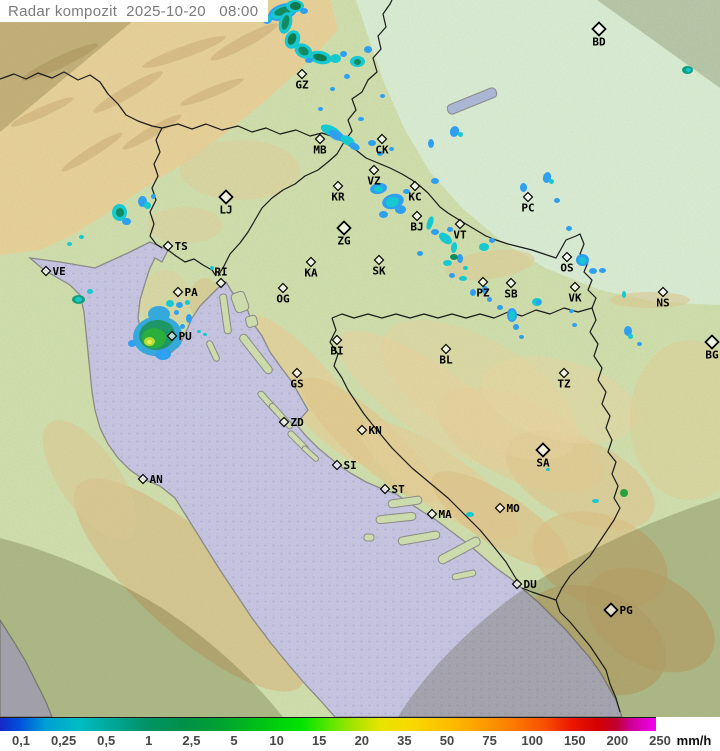  I want to click on legend-tick: 1, so click(149, 740).